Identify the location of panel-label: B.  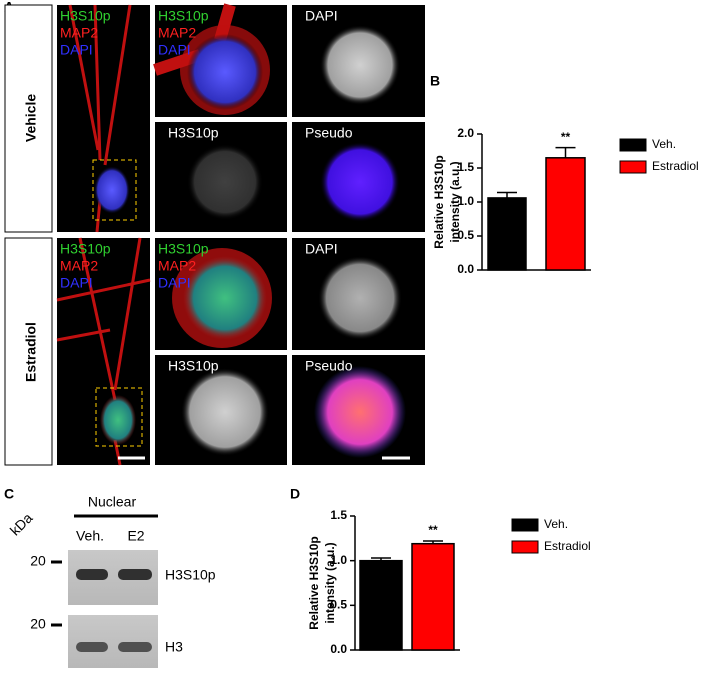
(435, 81).